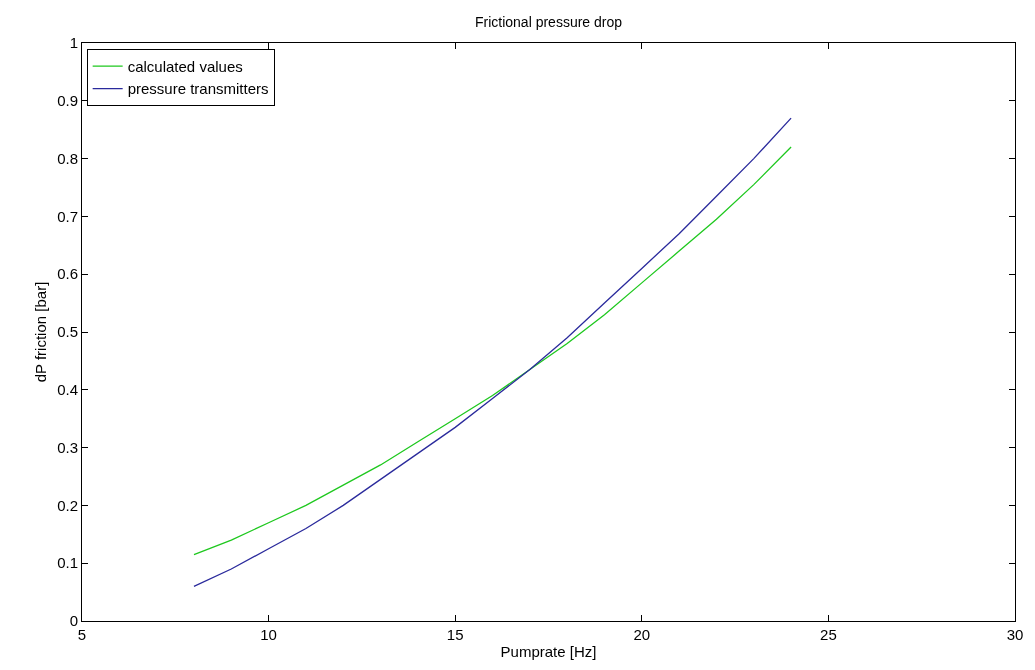 Image resolution: width=1035 pixels, height=670 pixels. What do you see at coordinates (67, 101) in the screenshot?
I see `y-tick-label: 0.9` at bounding box center [67, 101].